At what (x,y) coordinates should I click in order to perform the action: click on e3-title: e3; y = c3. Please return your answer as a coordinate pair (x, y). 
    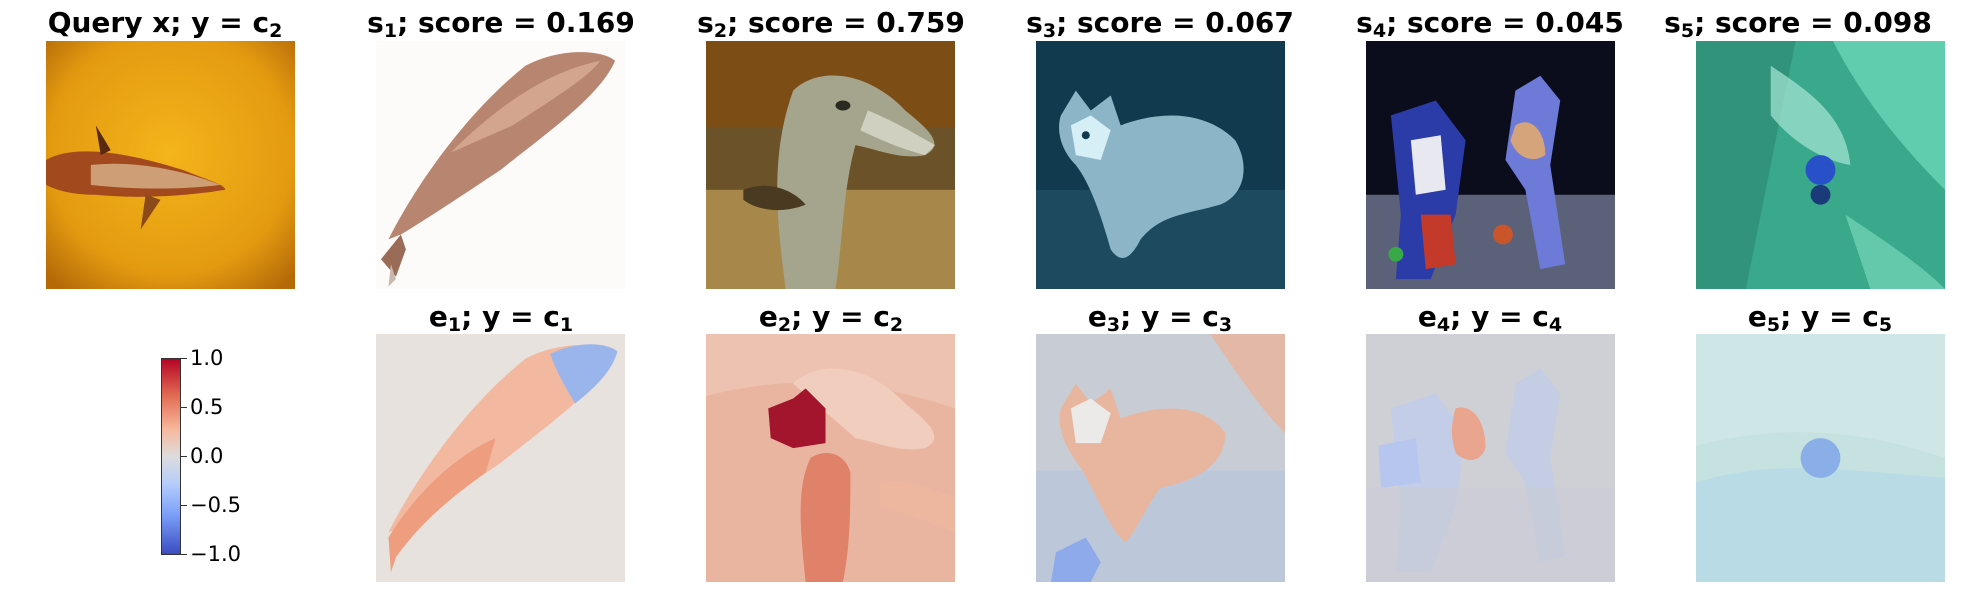
    Looking at the image, I should click on (1160, 318).